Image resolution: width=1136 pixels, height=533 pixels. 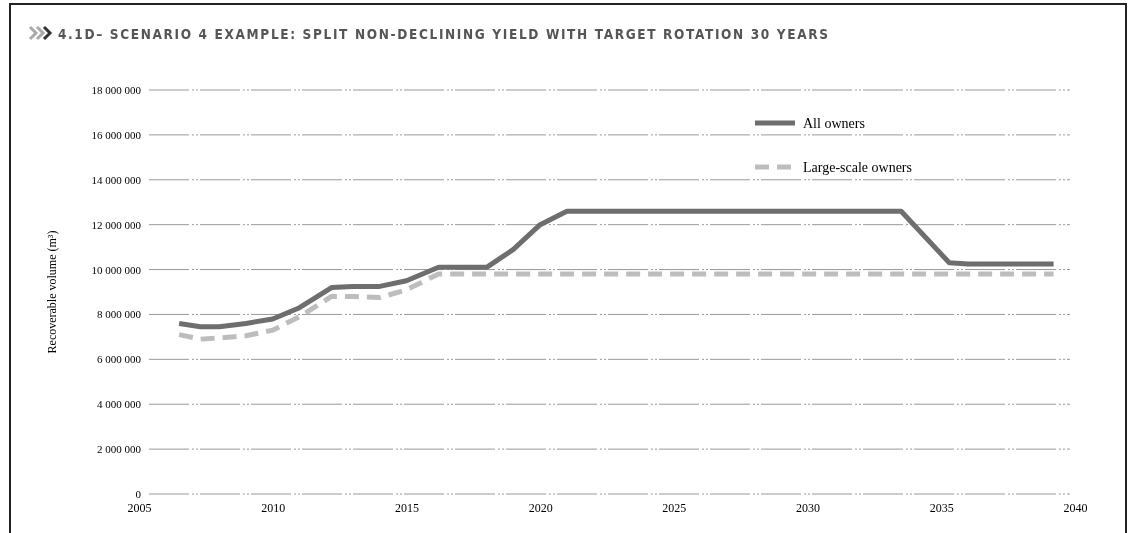 I want to click on x-tick-label: 2020, so click(x=540, y=507).